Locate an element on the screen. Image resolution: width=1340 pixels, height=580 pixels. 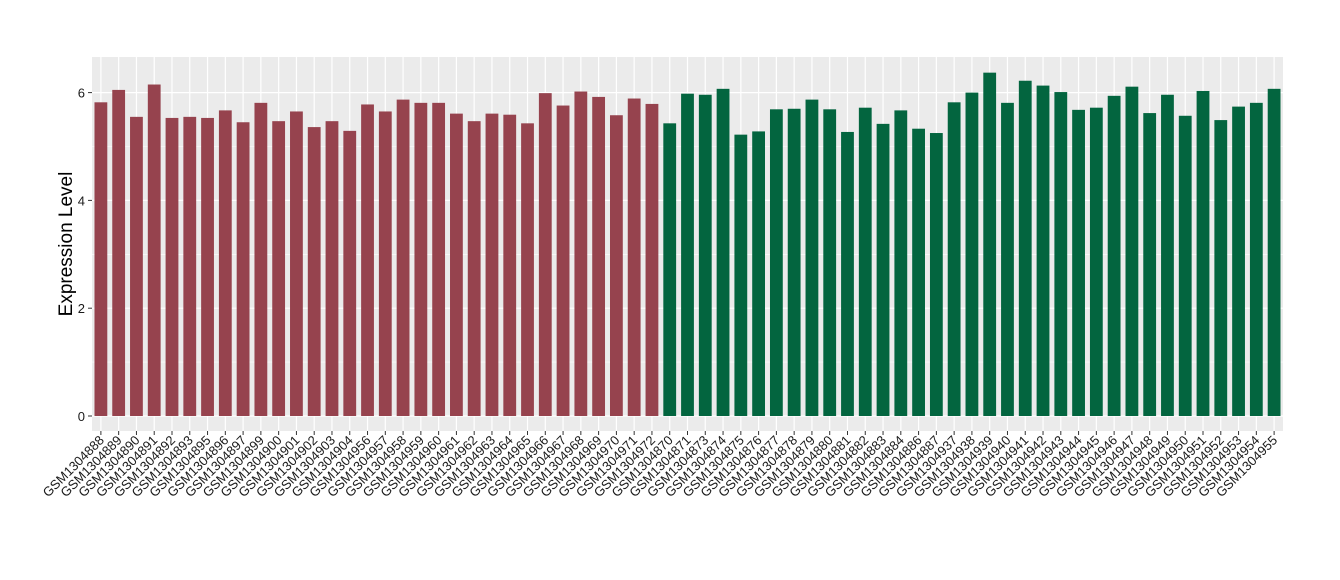
bar-GSM1304892 is located at coordinates (172, 267).